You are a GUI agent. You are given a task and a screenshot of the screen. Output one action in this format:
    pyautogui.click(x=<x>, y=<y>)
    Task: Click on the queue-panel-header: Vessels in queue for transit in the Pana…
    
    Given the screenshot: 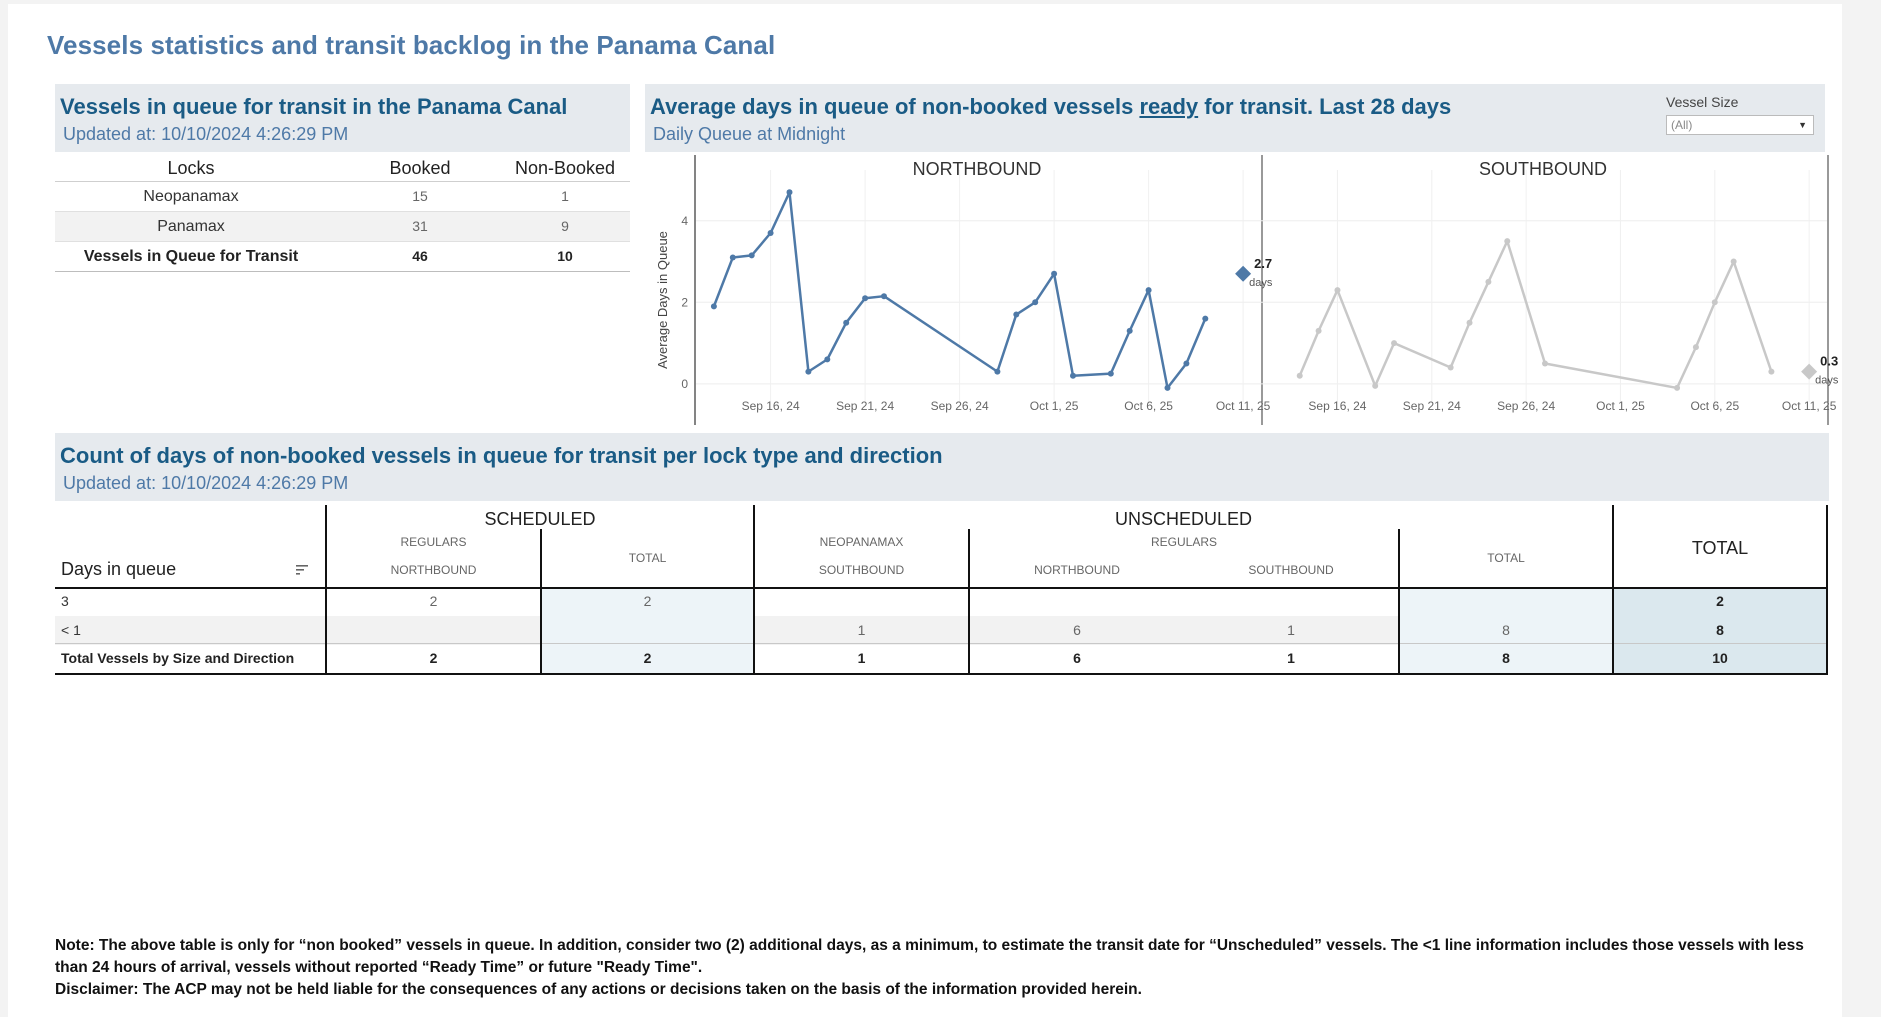 What is the action you would take?
    pyautogui.click(x=342, y=118)
    